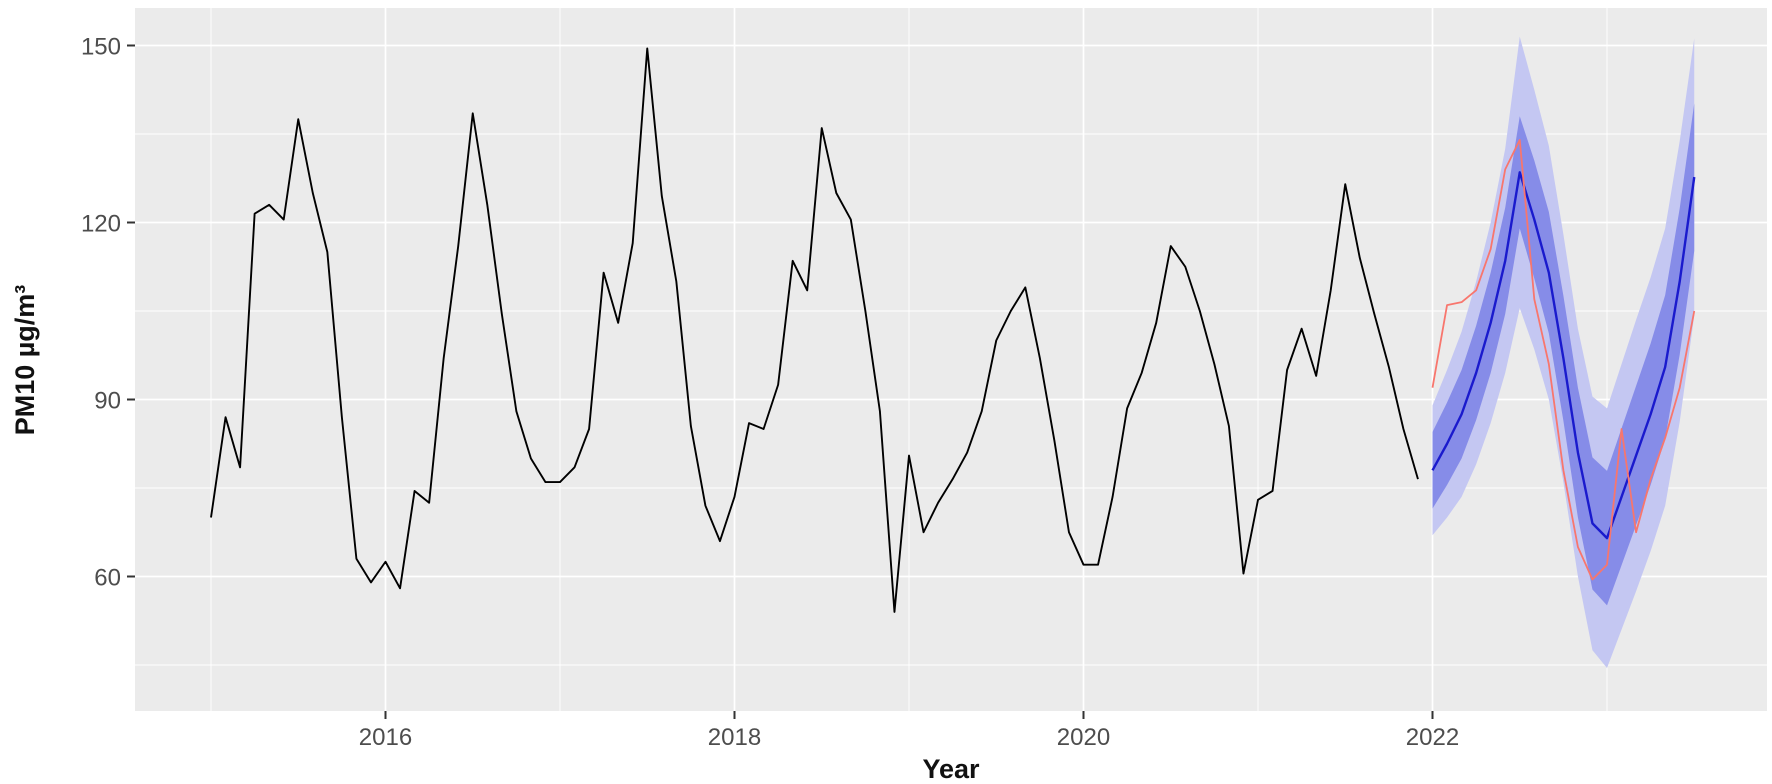 The height and width of the screenshot is (784, 1772). What do you see at coordinates (385, 737) in the screenshot?
I see `x-tick-label: 2016` at bounding box center [385, 737].